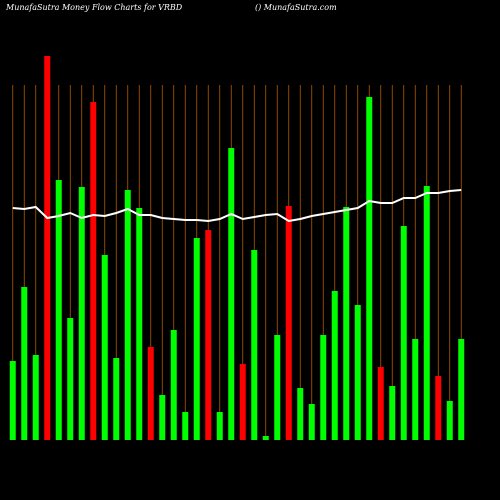  I want to click on chart-title: MunafaSutra Money Flow Charts for VRBD, so click(94, 7).